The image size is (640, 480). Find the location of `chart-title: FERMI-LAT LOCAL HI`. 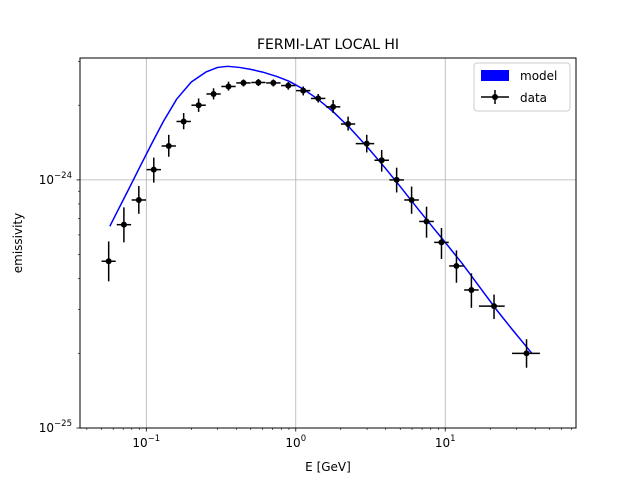

chart-title: FERMI-LAT LOCAL HI is located at coordinates (328, 45).